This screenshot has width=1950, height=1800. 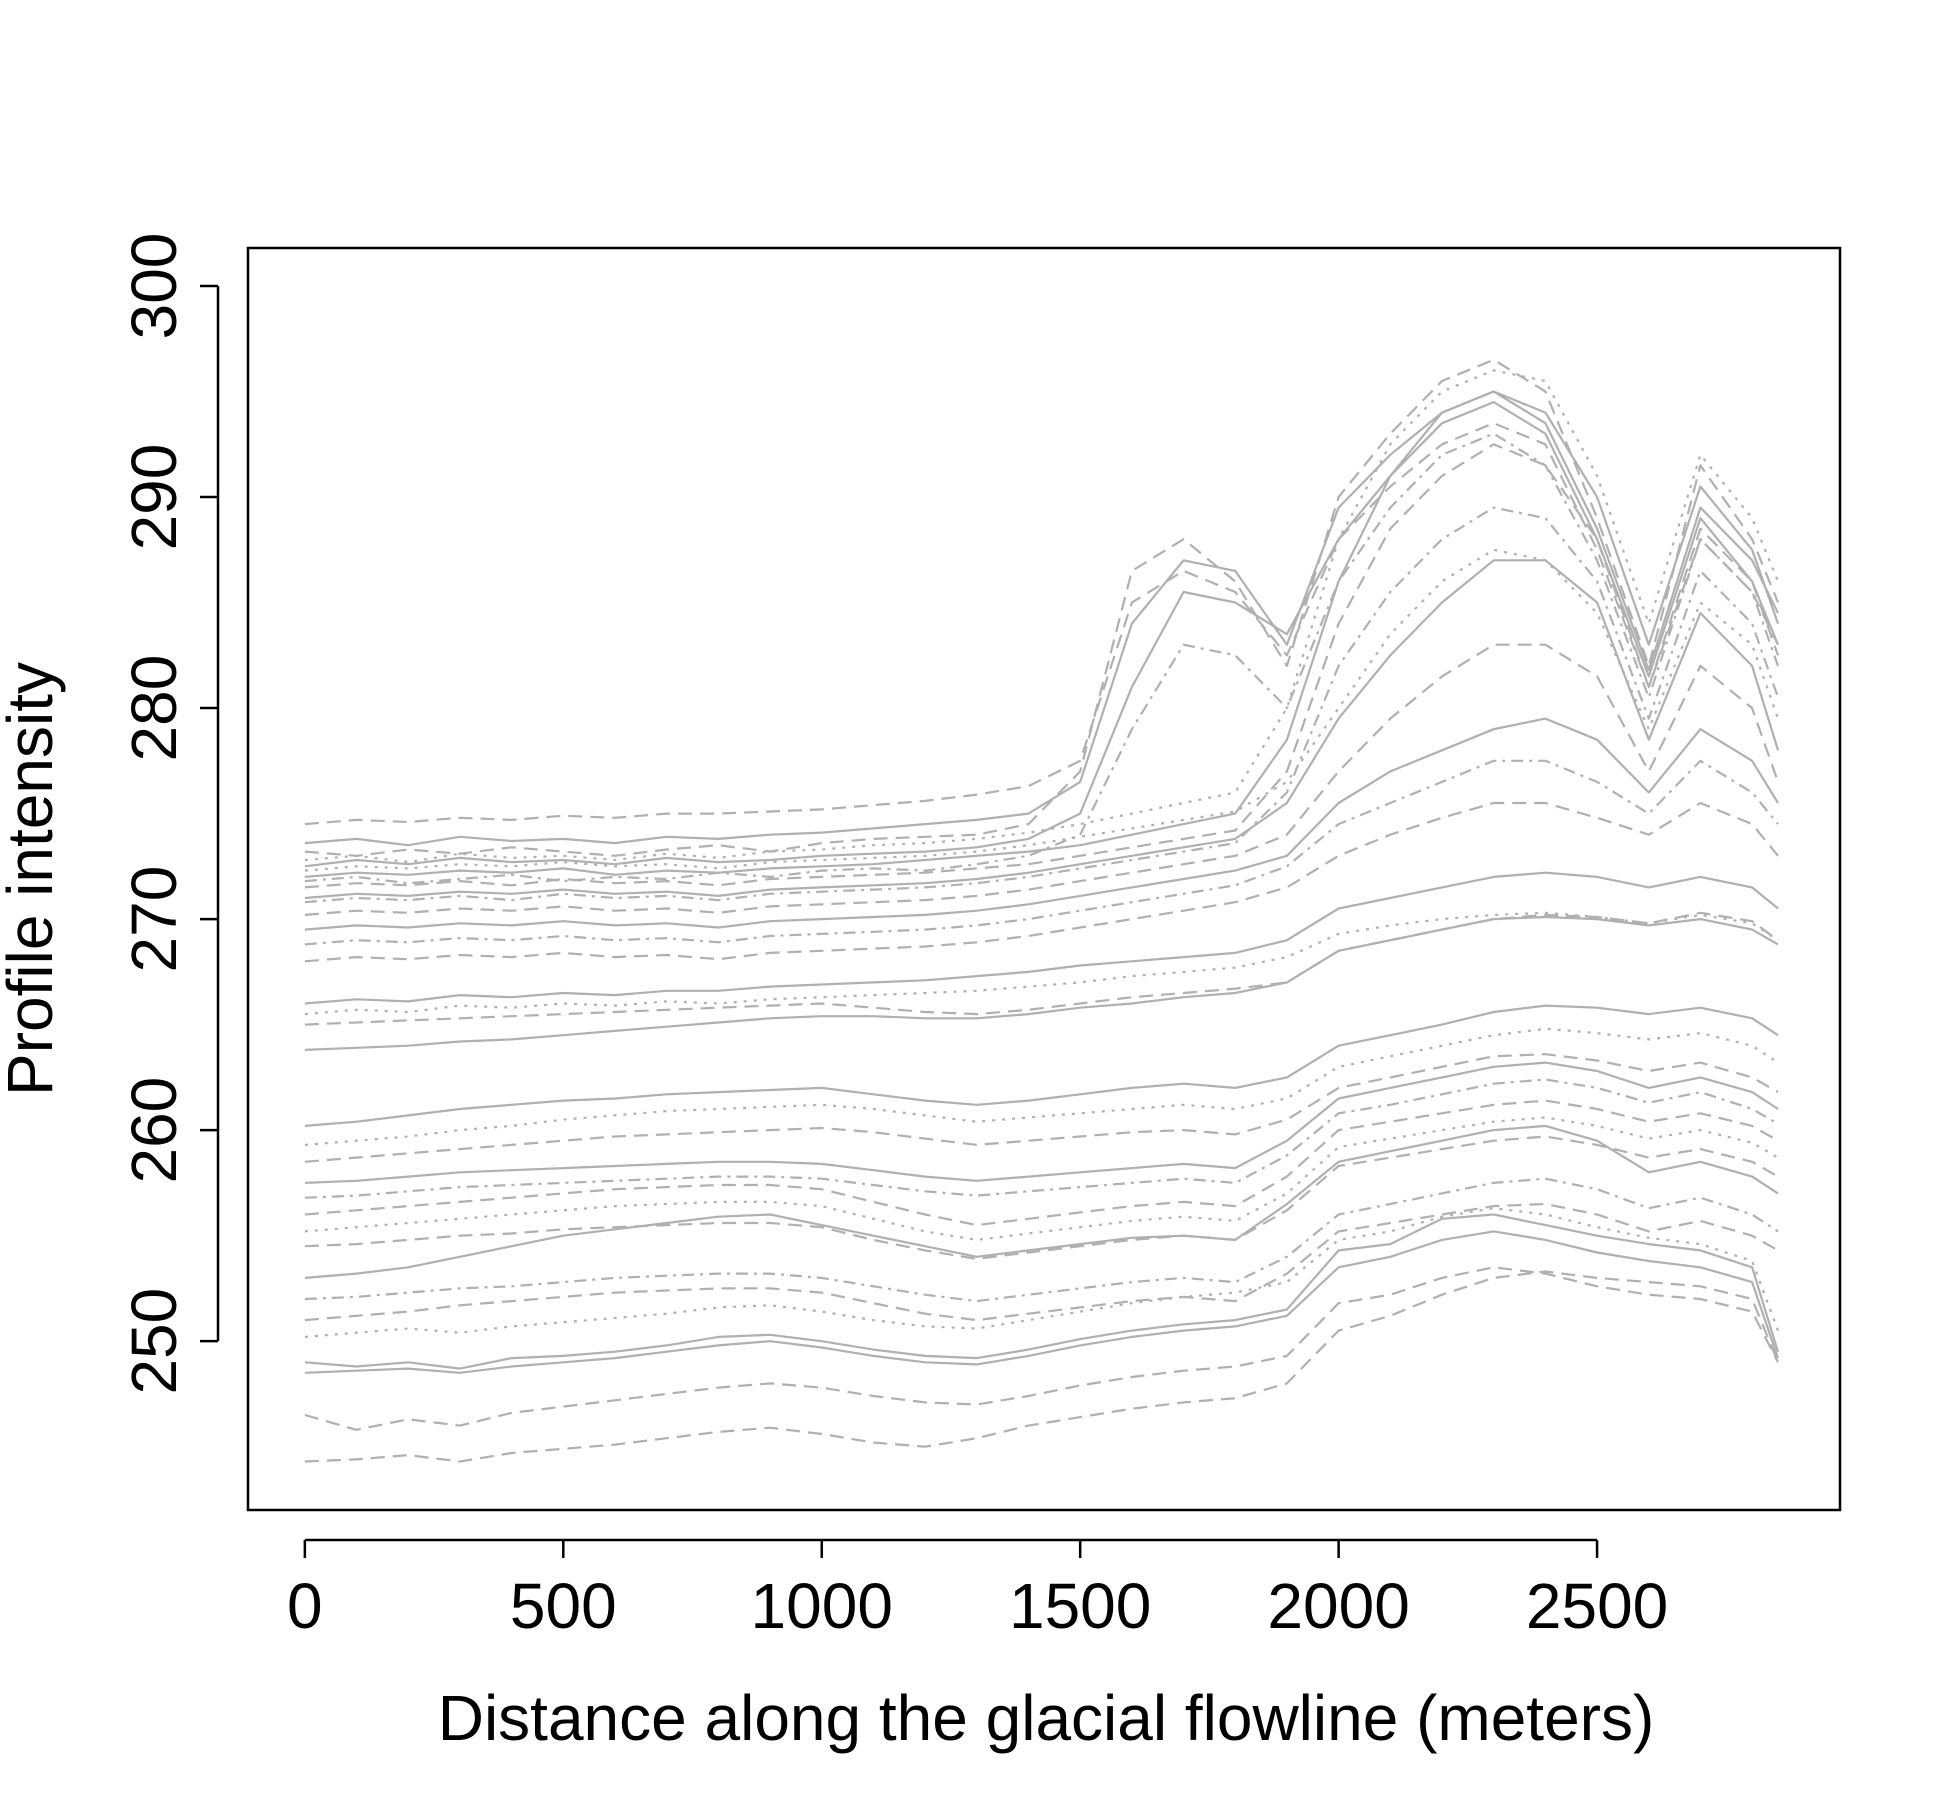 What do you see at coordinates (822, 1606) in the screenshot?
I see `x-tick-label: 1000` at bounding box center [822, 1606].